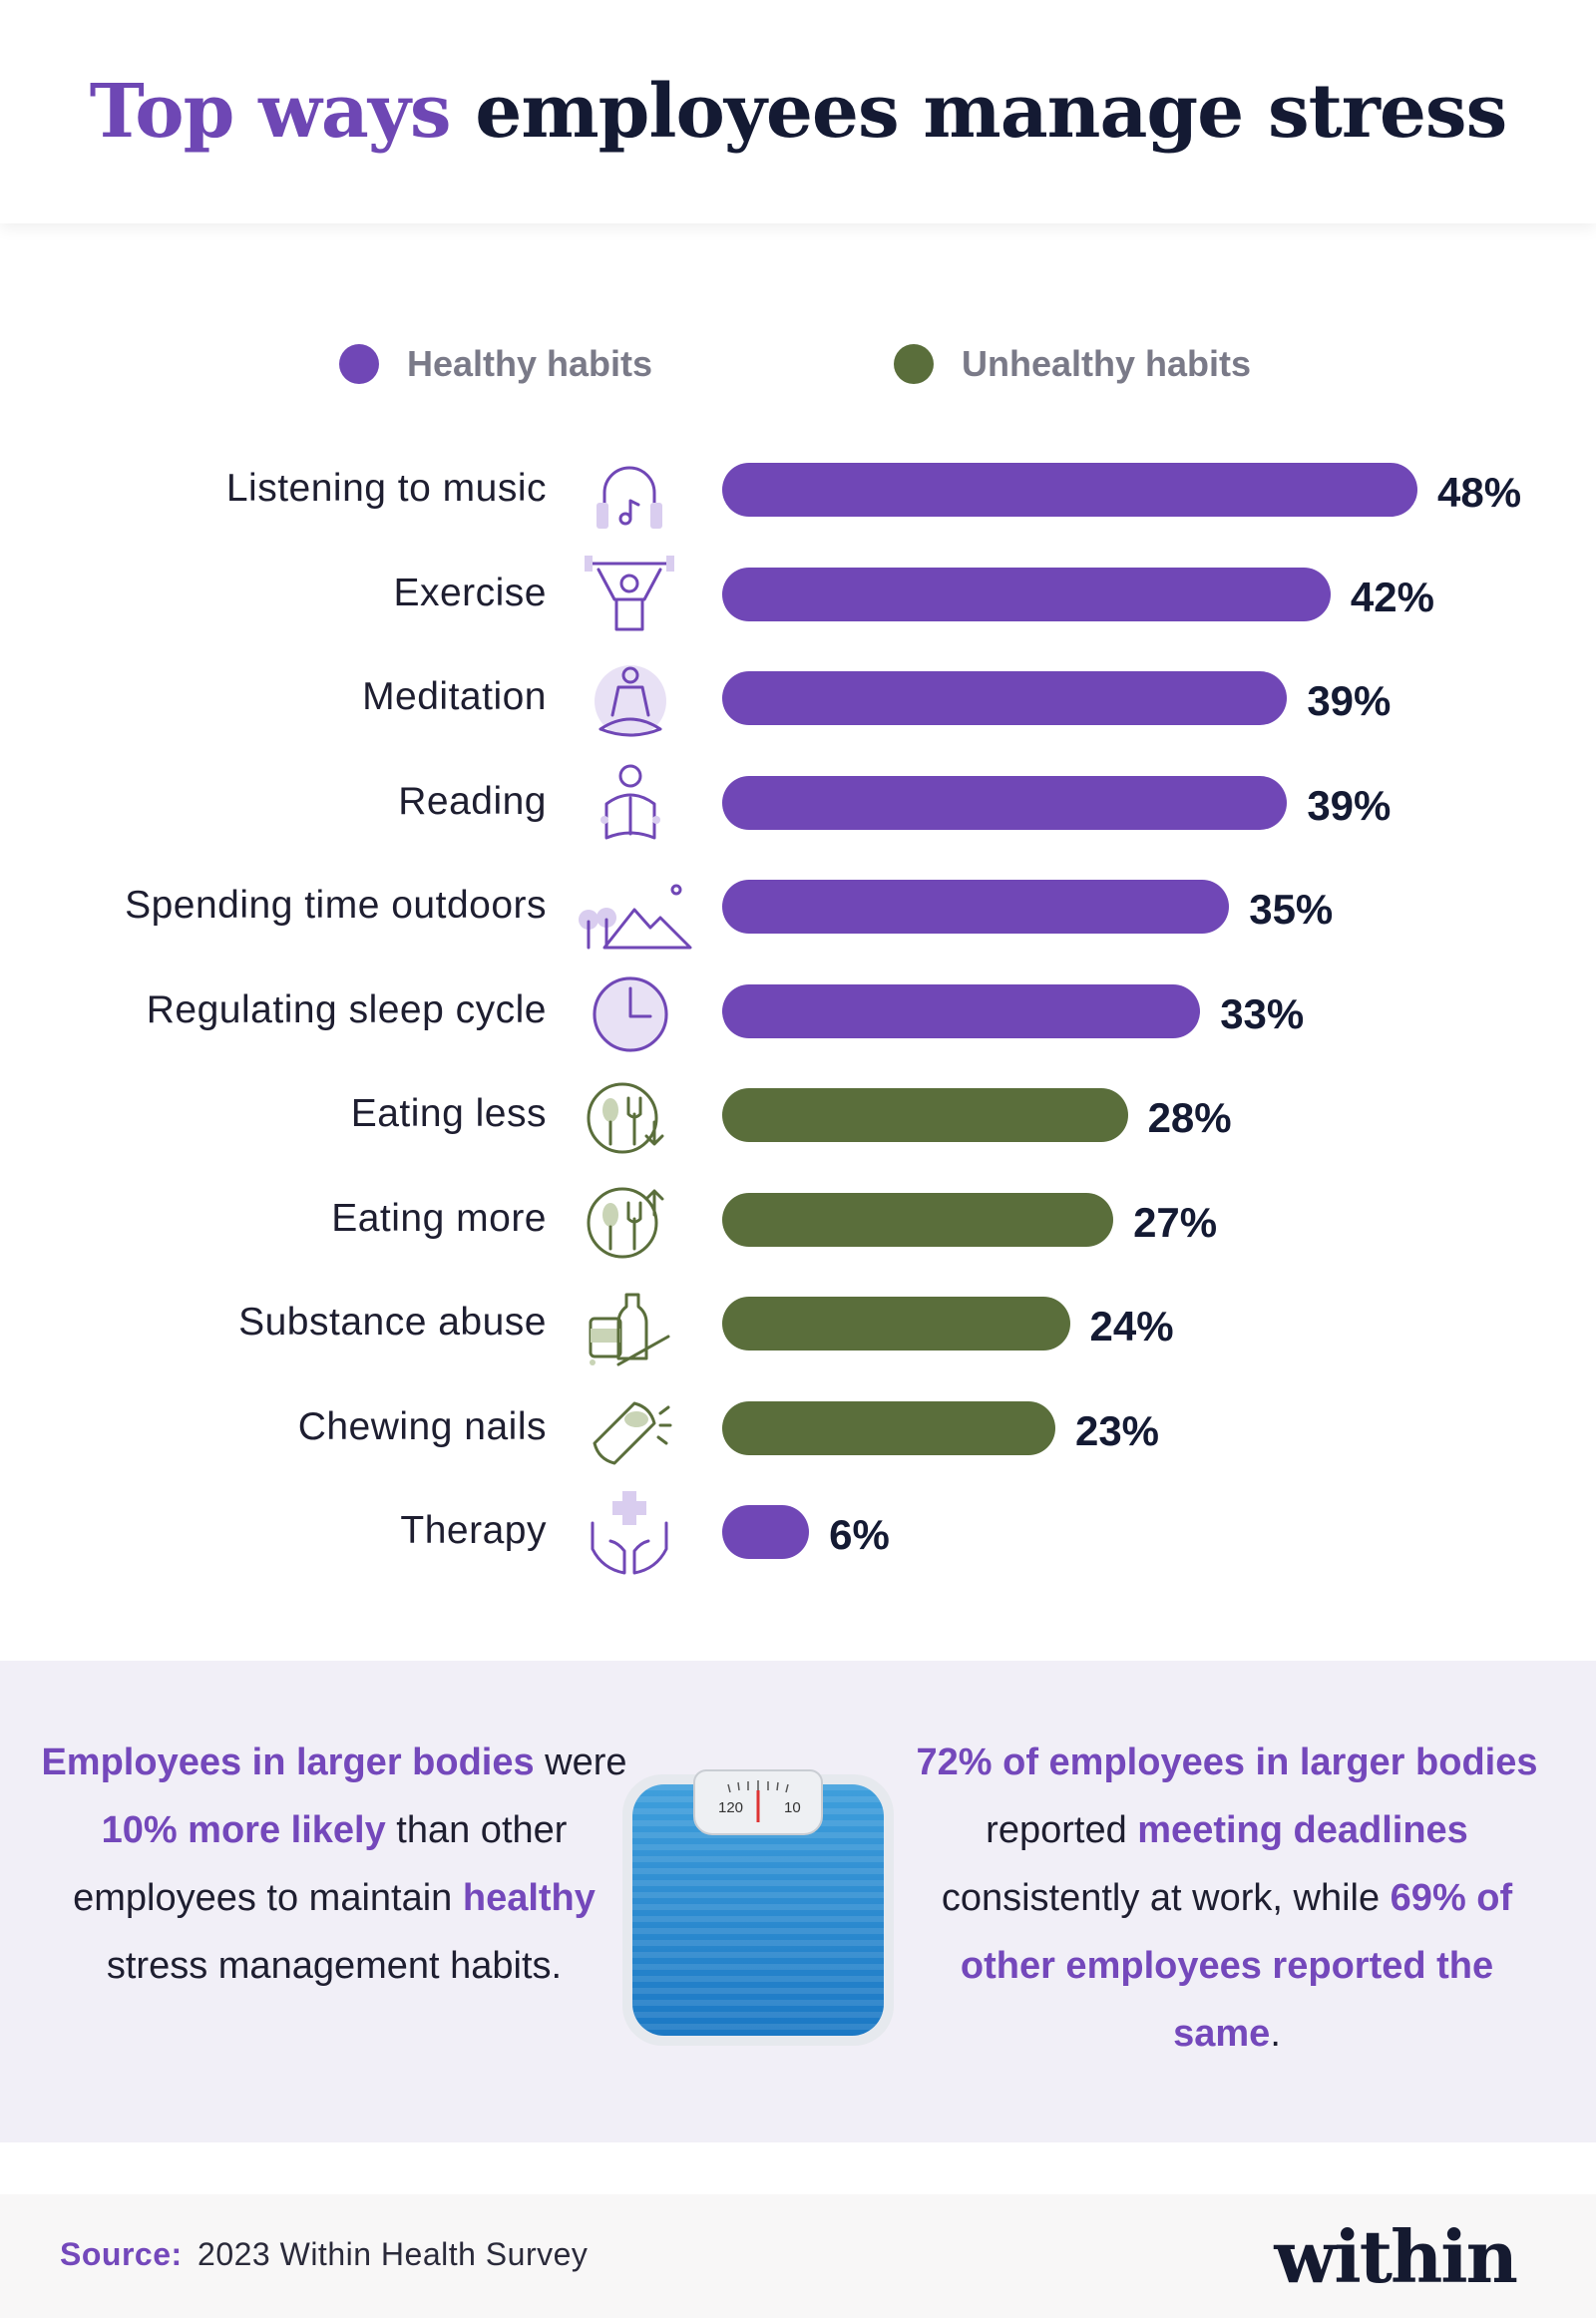  I want to click on body-text: than other employees to maintain, so click(320, 1864).